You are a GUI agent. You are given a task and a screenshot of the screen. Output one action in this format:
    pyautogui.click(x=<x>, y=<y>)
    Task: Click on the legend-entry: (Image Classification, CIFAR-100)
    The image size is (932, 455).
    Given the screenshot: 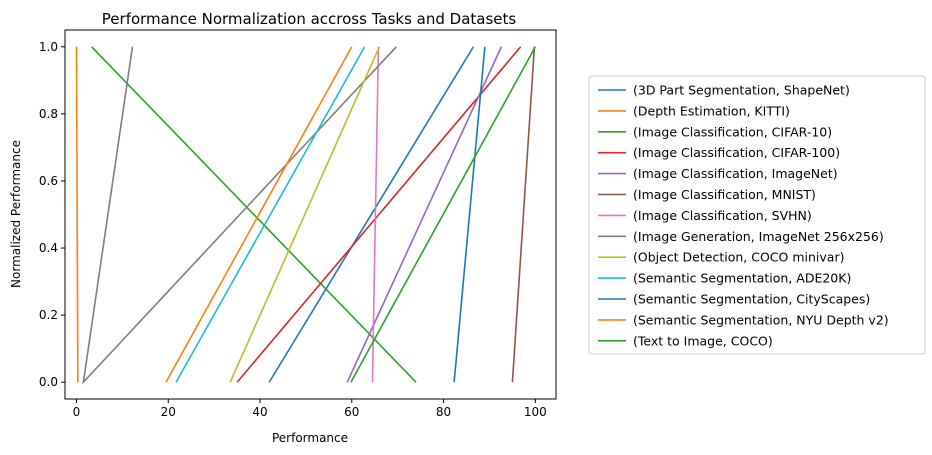 What is the action you would take?
    pyautogui.click(x=736, y=152)
    